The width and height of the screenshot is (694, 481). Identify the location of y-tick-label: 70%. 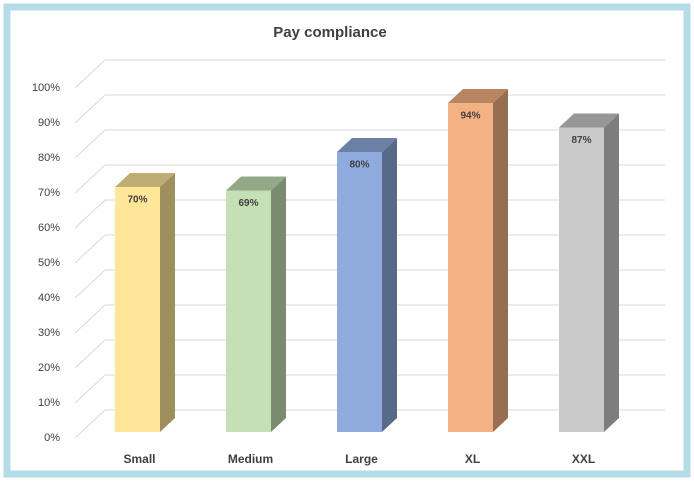
(49, 193).